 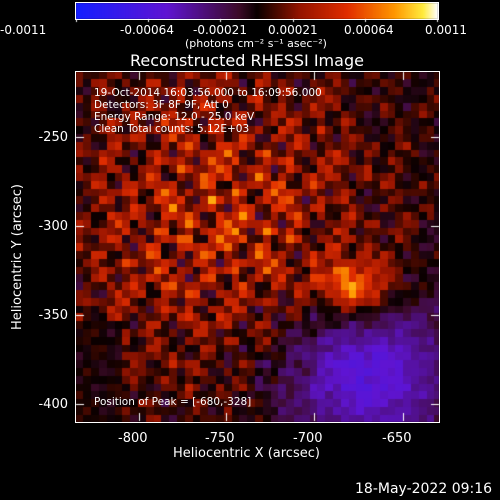 What do you see at coordinates (17, 257) in the screenshot?
I see `y-axis-label: Heliocentric Y (arcsec)` at bounding box center [17, 257].